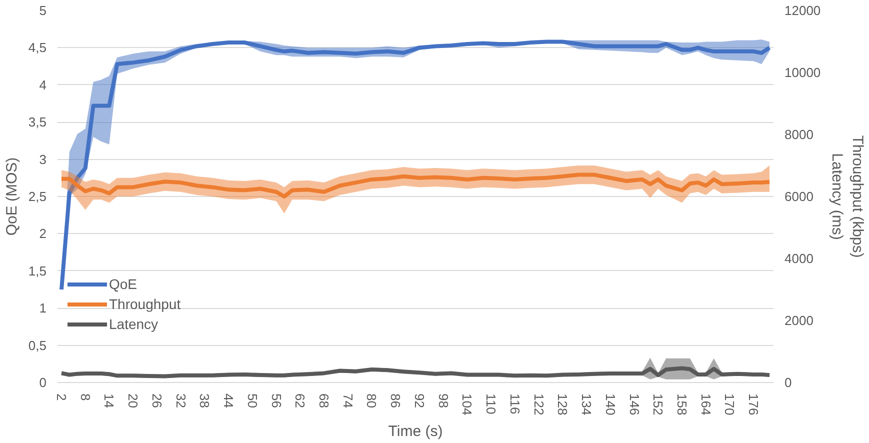 Image resolution: width=869 pixels, height=443 pixels. What do you see at coordinates (443, 401) in the screenshot?
I see `x-tick-label: 98` at bounding box center [443, 401].